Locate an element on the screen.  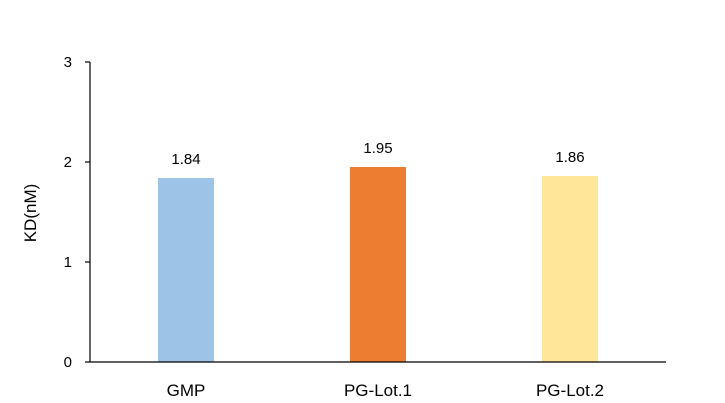
data-labels: 1.84 1.95 1.86 is located at coordinates (377, 154).